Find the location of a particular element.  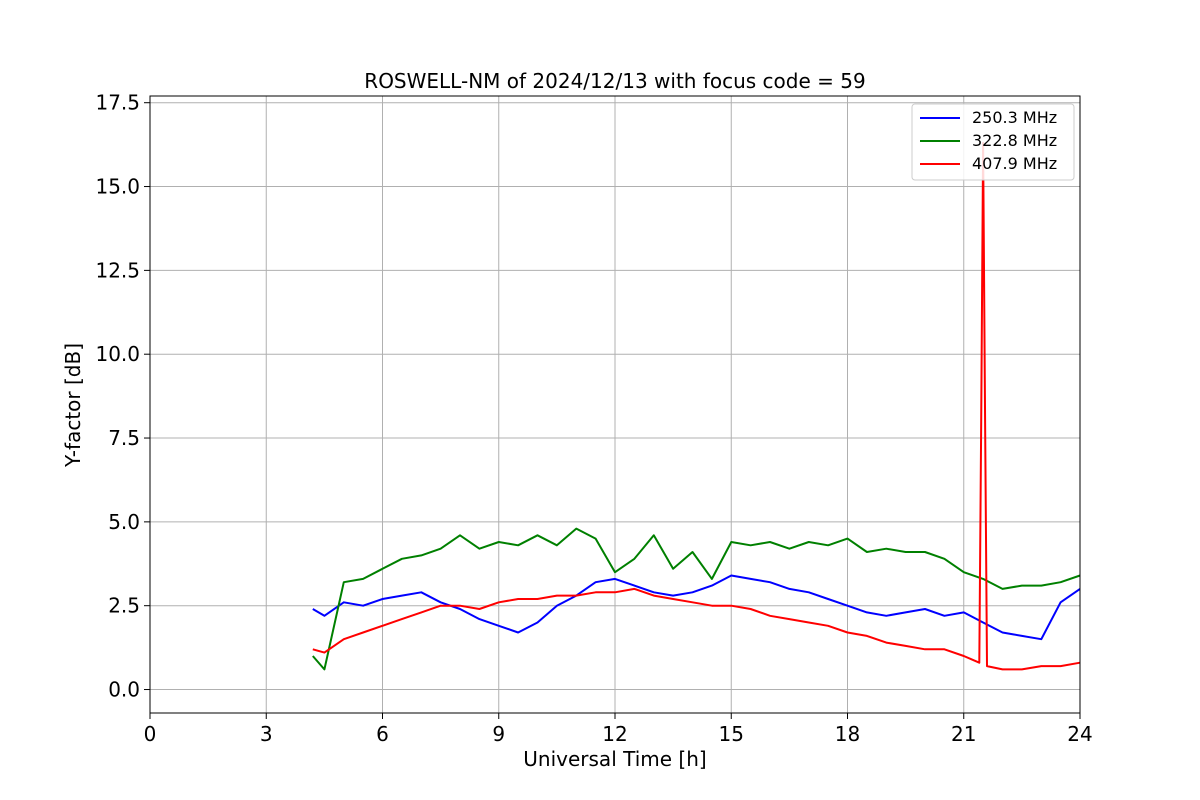

y-tick-label: 7.5 is located at coordinates (124, 438).